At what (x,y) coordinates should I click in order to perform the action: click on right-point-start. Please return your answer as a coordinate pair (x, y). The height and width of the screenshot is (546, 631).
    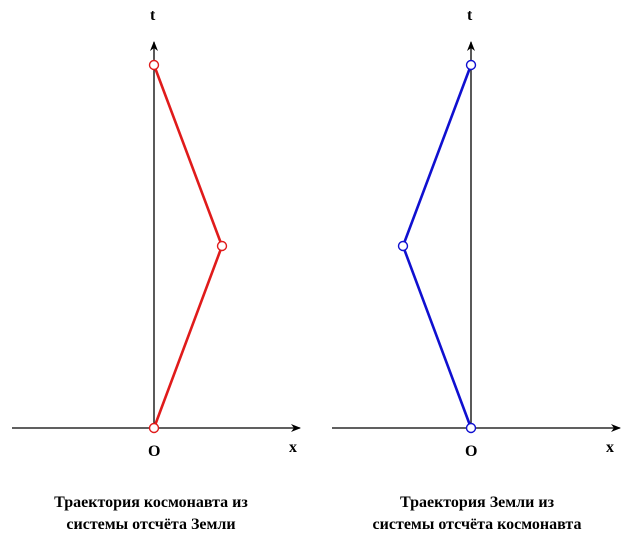
    Looking at the image, I should click on (471, 428).